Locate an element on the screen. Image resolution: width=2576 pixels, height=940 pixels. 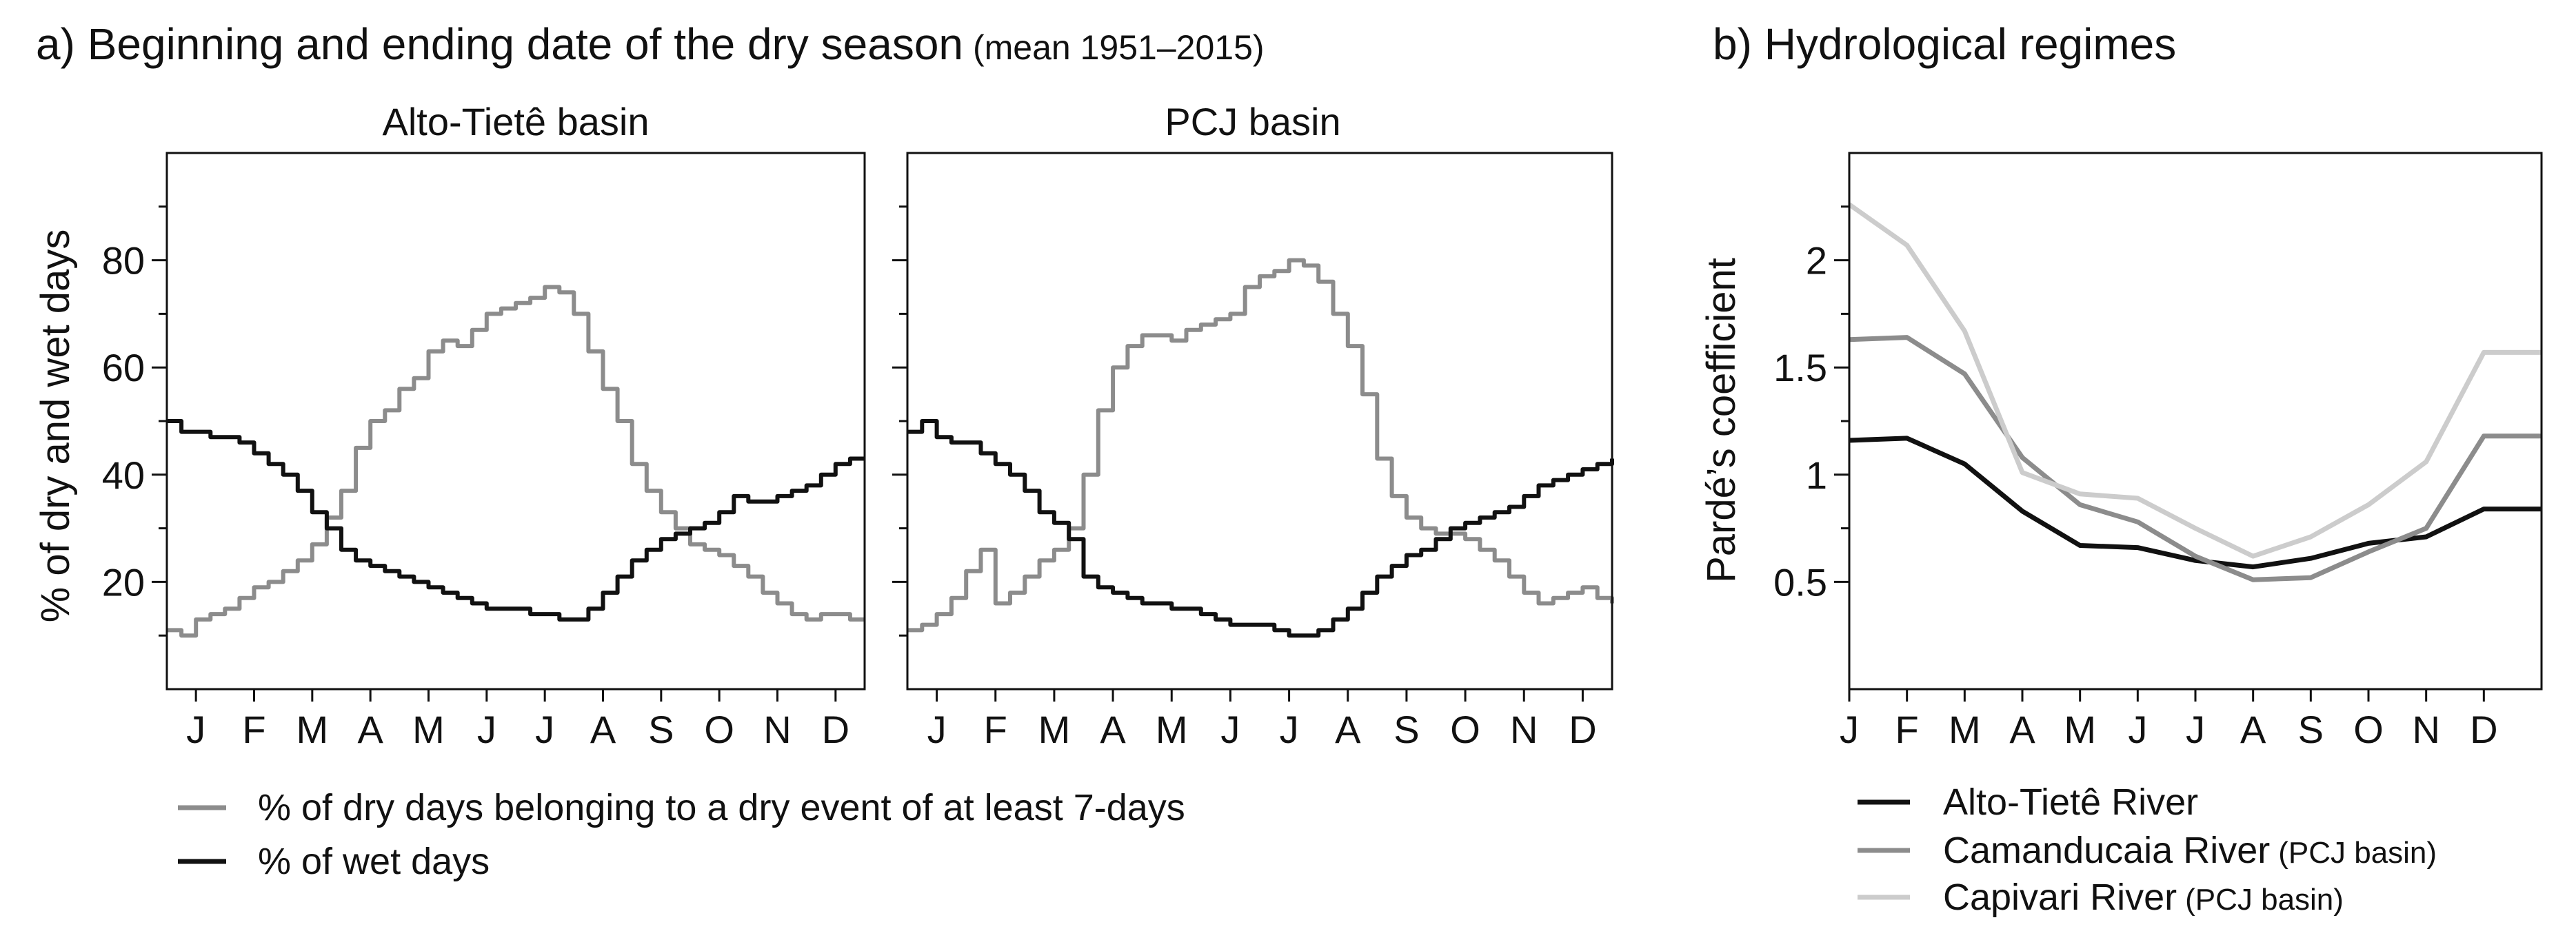
legend-label-alto-tiete-river: Alto-Tietê River is located at coordinates (2070, 802).